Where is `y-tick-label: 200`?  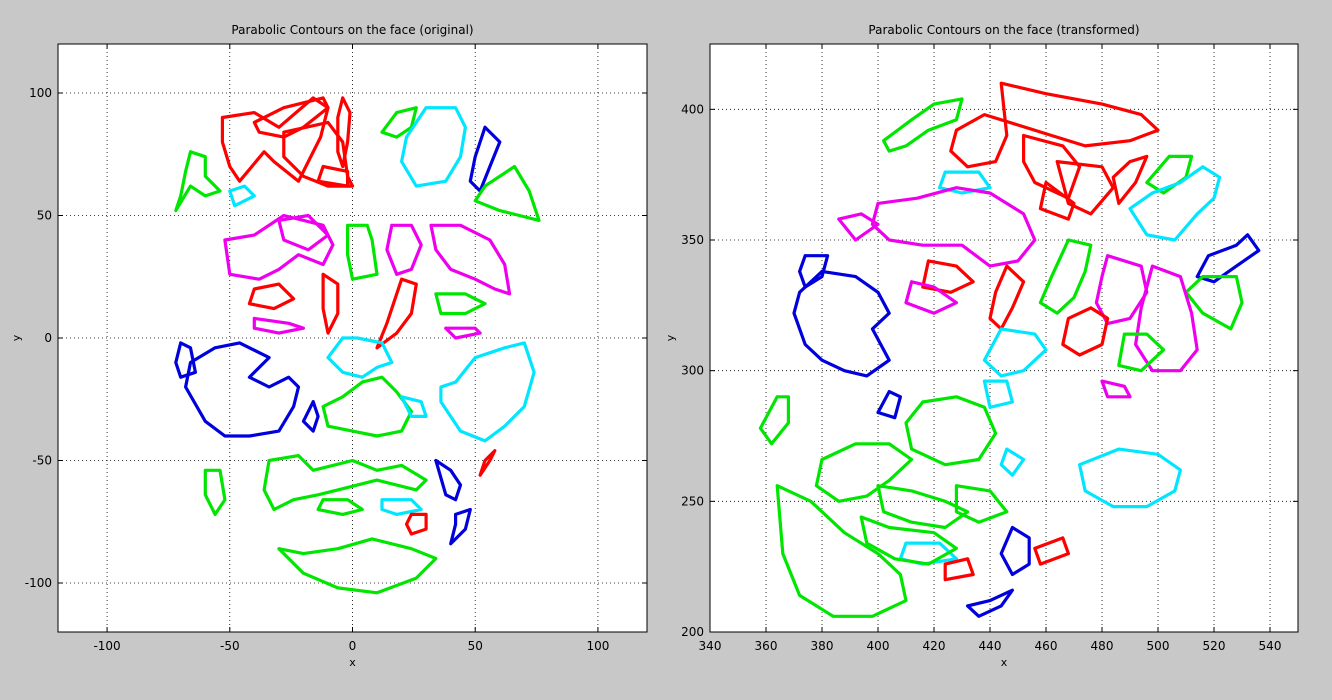
y-tick-label: 200 is located at coordinates (692, 632).